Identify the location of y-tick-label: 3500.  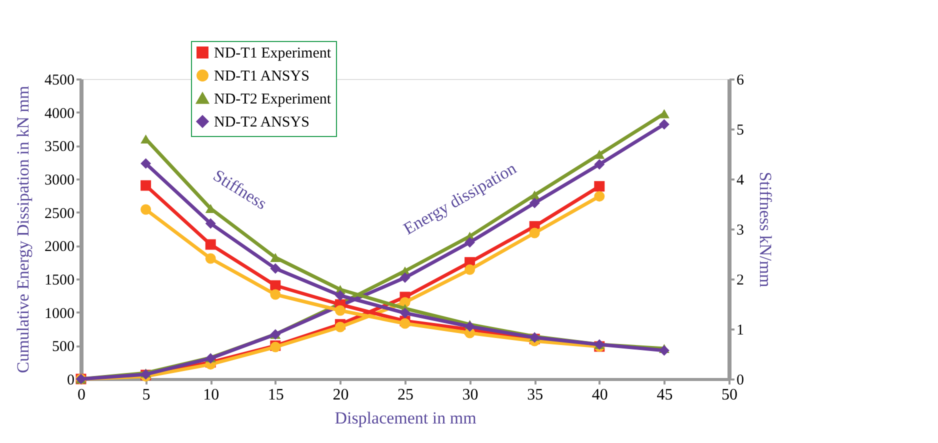
(59, 147).